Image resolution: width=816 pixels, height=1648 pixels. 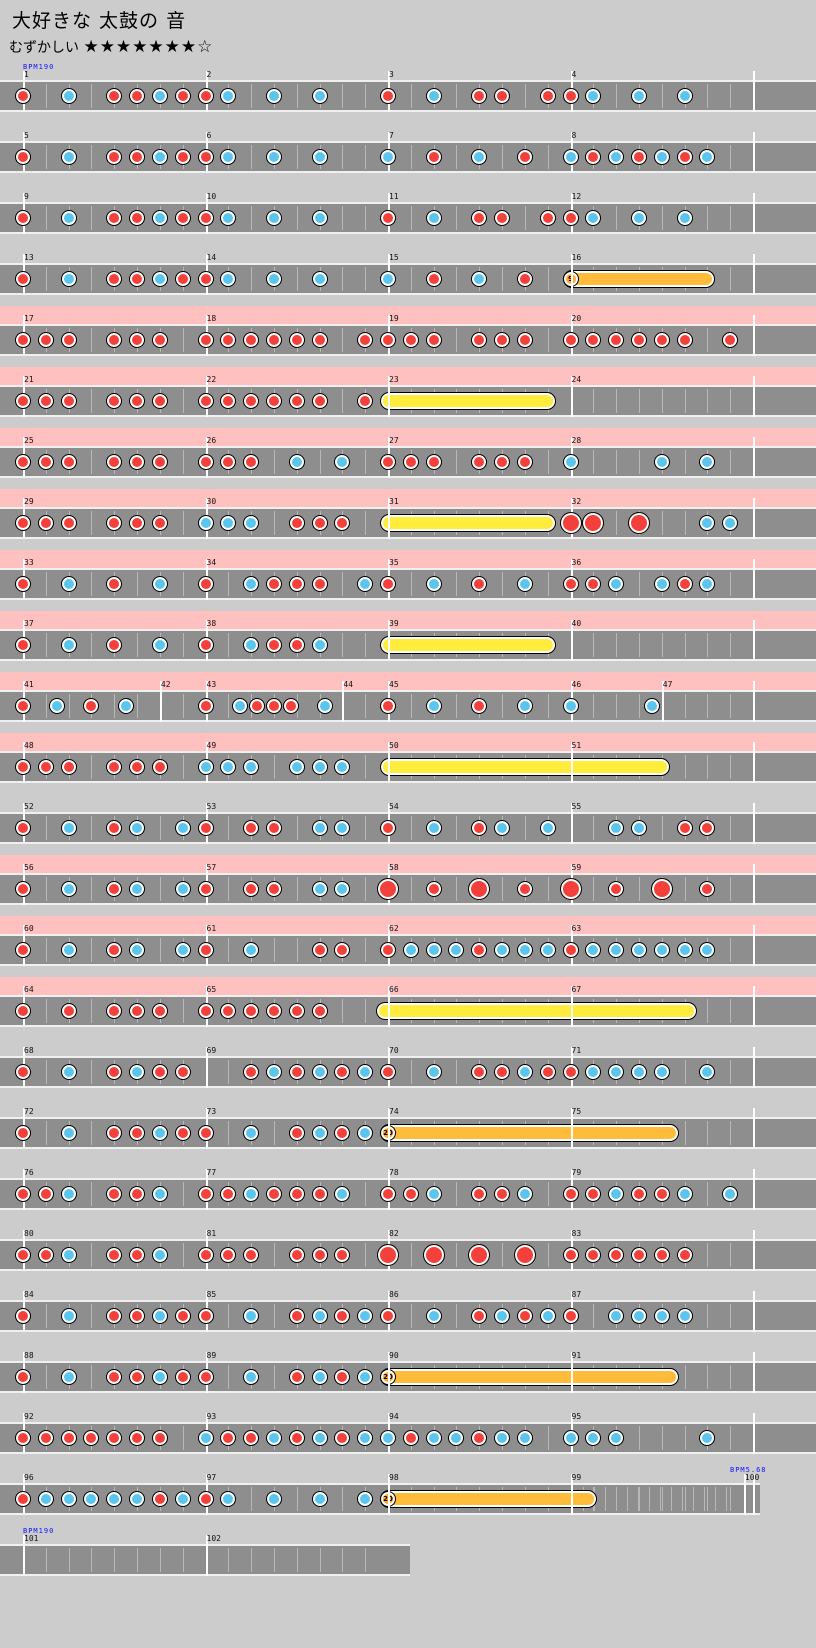 I want to click on gogo-band, so click(x=408, y=681).